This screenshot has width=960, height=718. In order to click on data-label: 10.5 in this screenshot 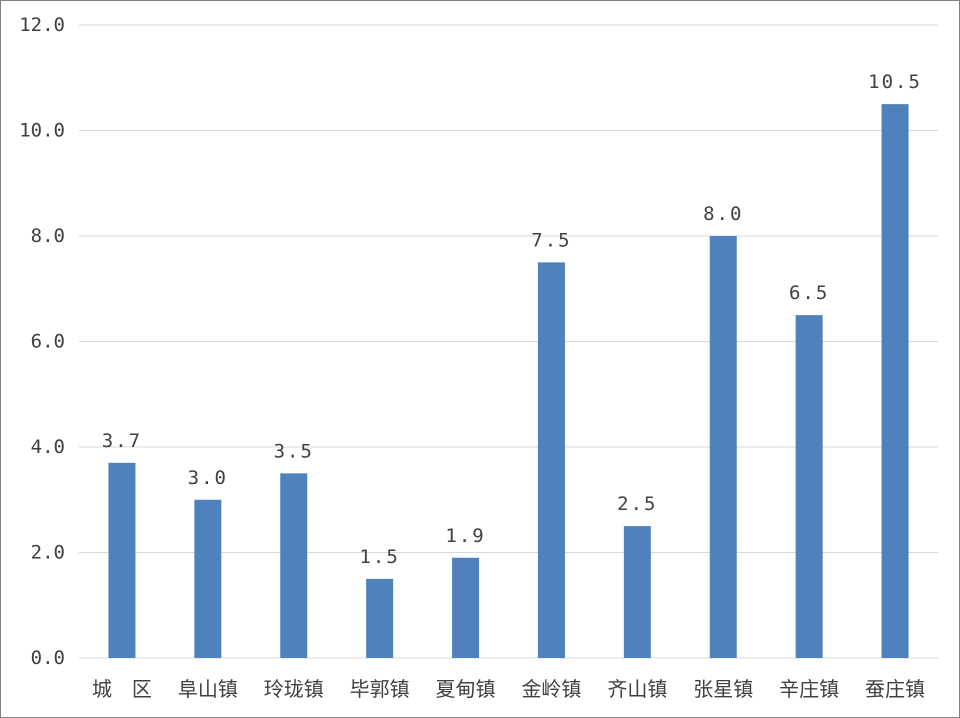, I will do `click(895, 82)`.